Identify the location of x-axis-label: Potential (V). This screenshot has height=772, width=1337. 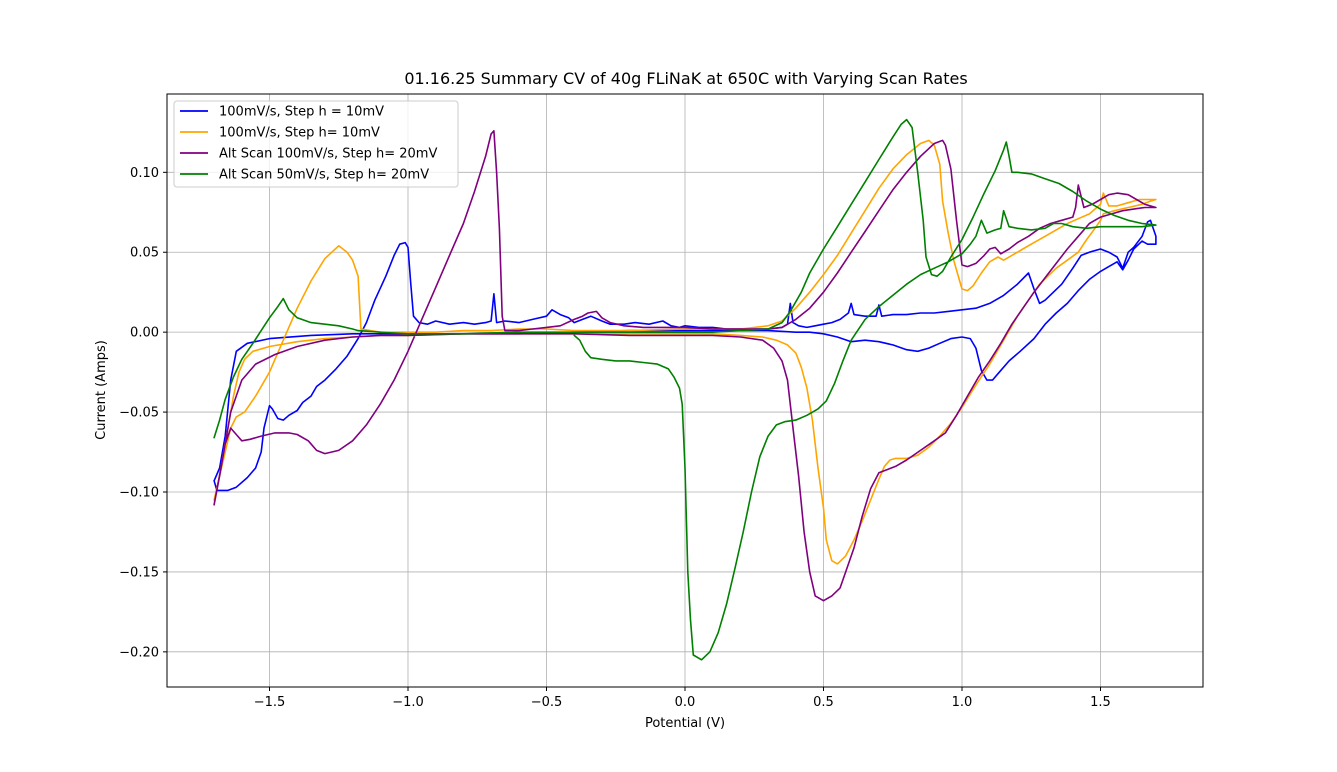
(685, 723).